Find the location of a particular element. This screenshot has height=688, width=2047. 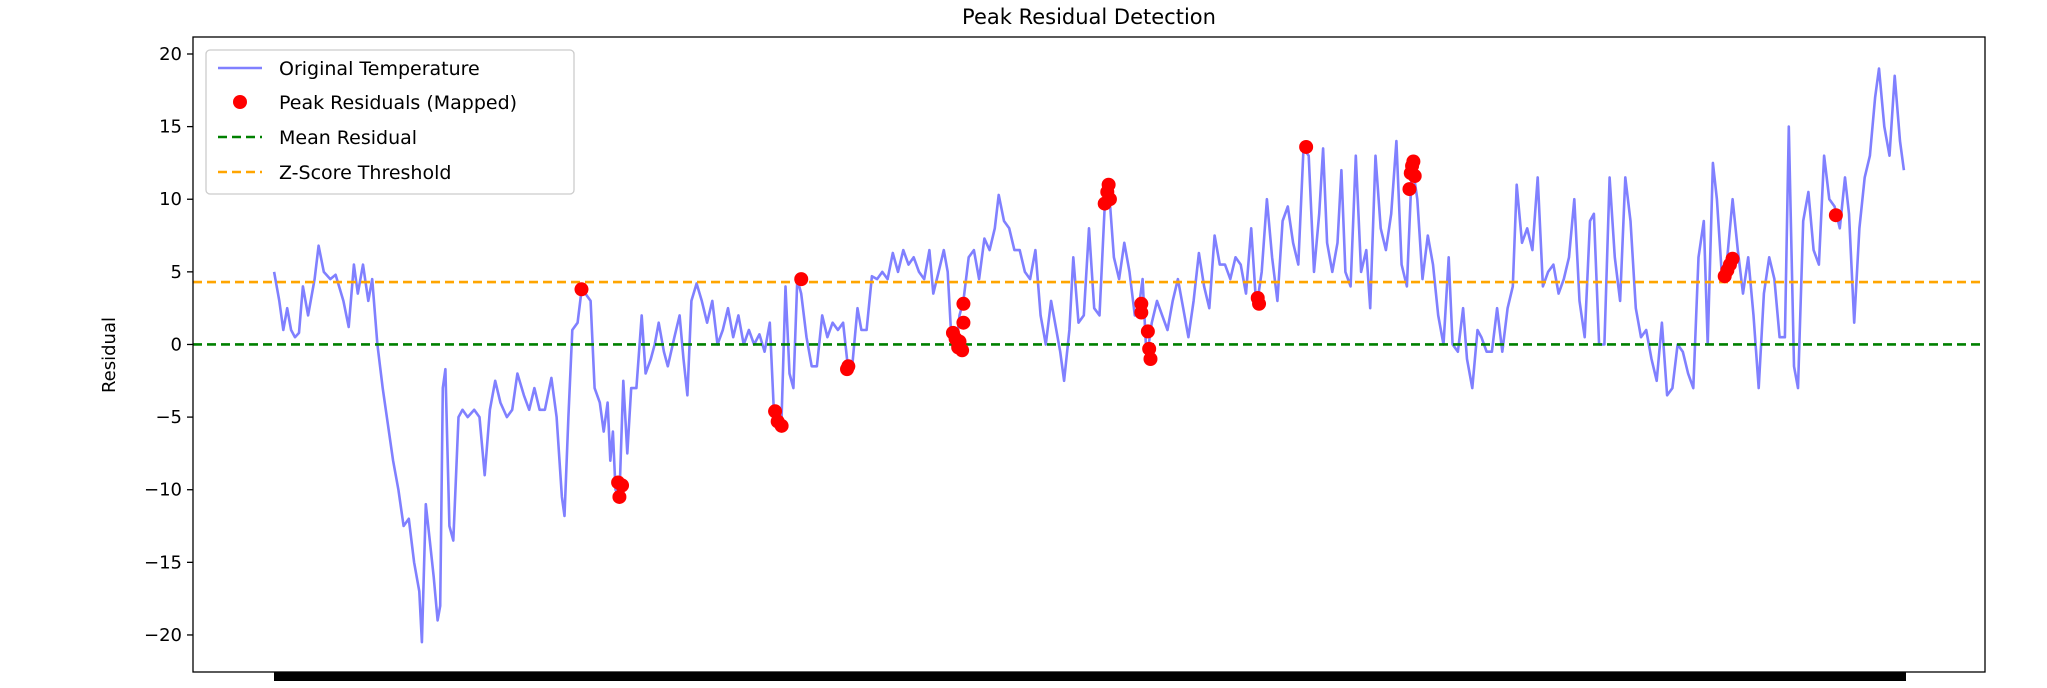

y-tick-label: −5 is located at coordinates (168, 417).